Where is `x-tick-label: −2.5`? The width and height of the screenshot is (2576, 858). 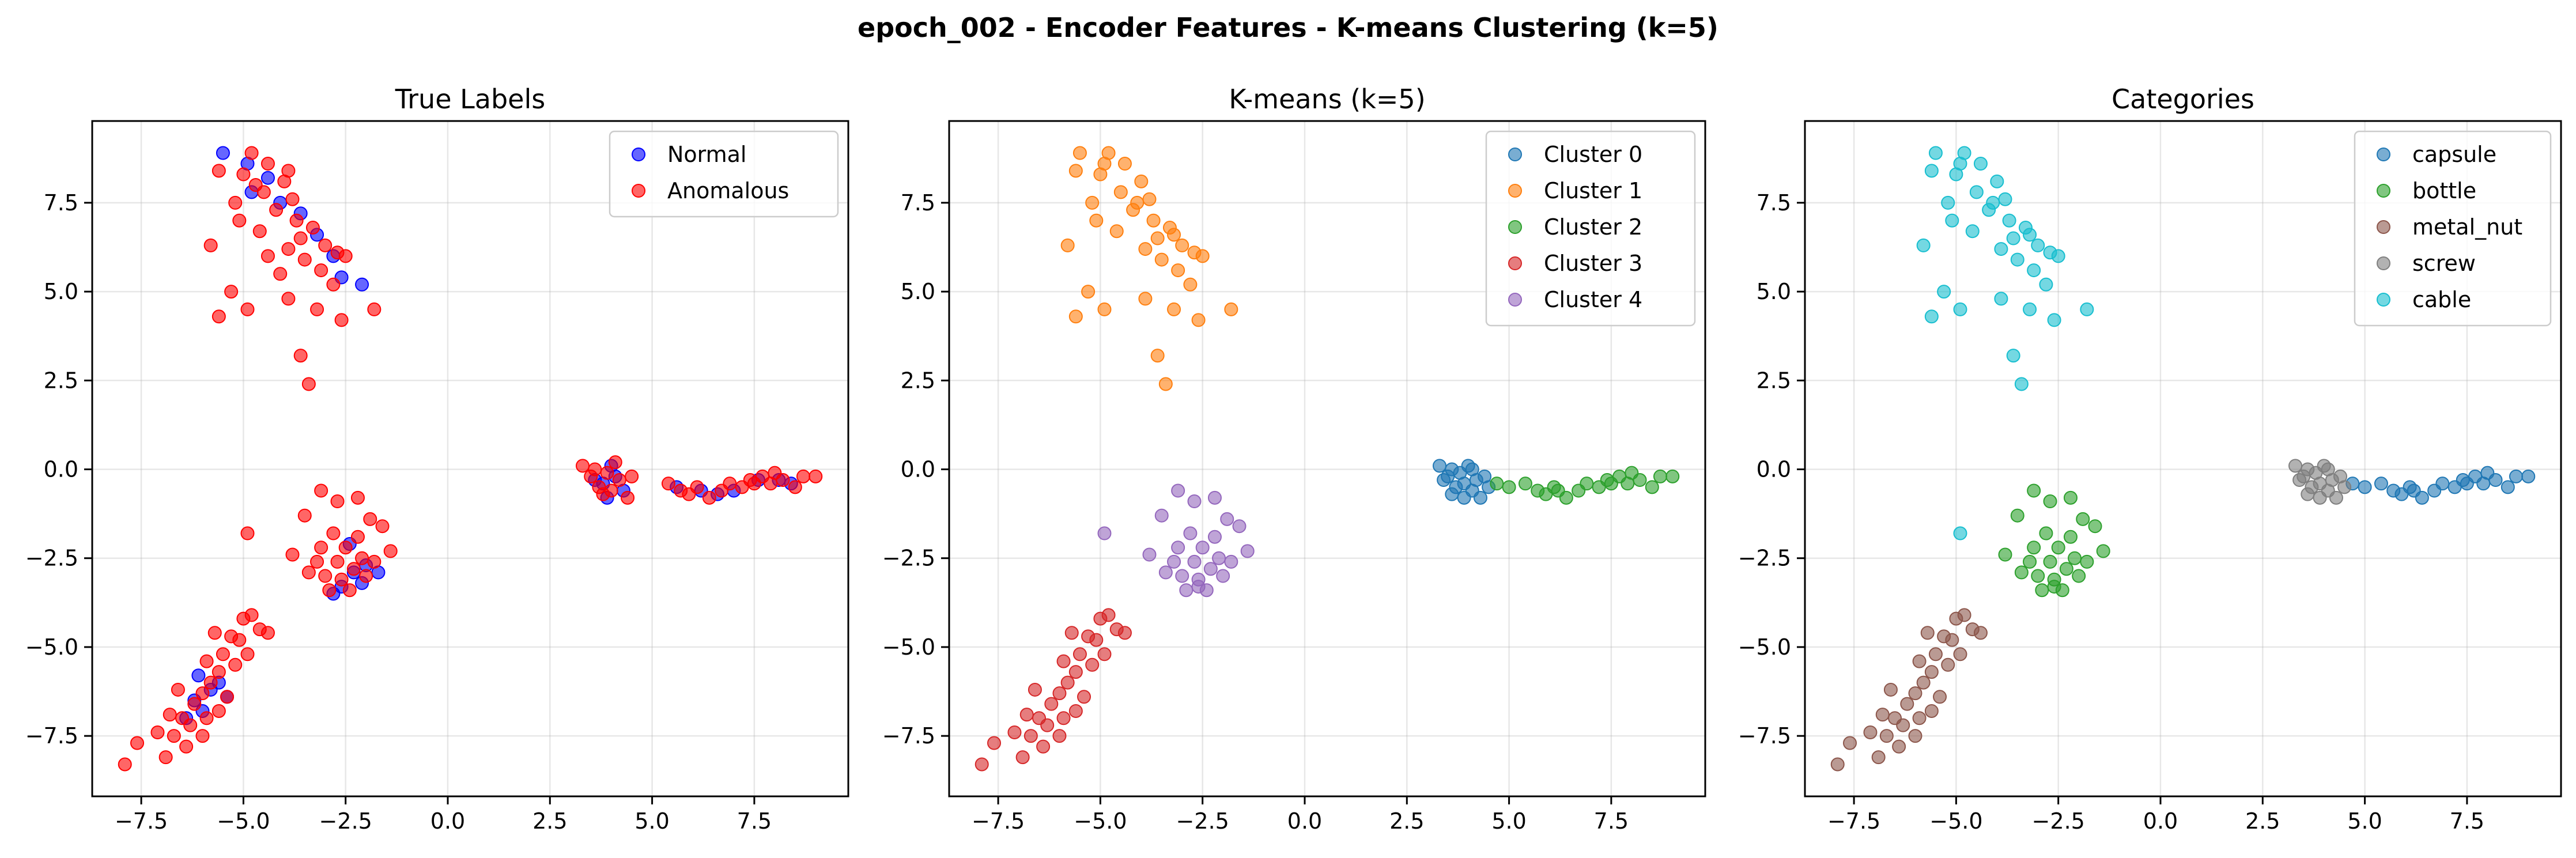 x-tick-label: −2.5 is located at coordinates (345, 821).